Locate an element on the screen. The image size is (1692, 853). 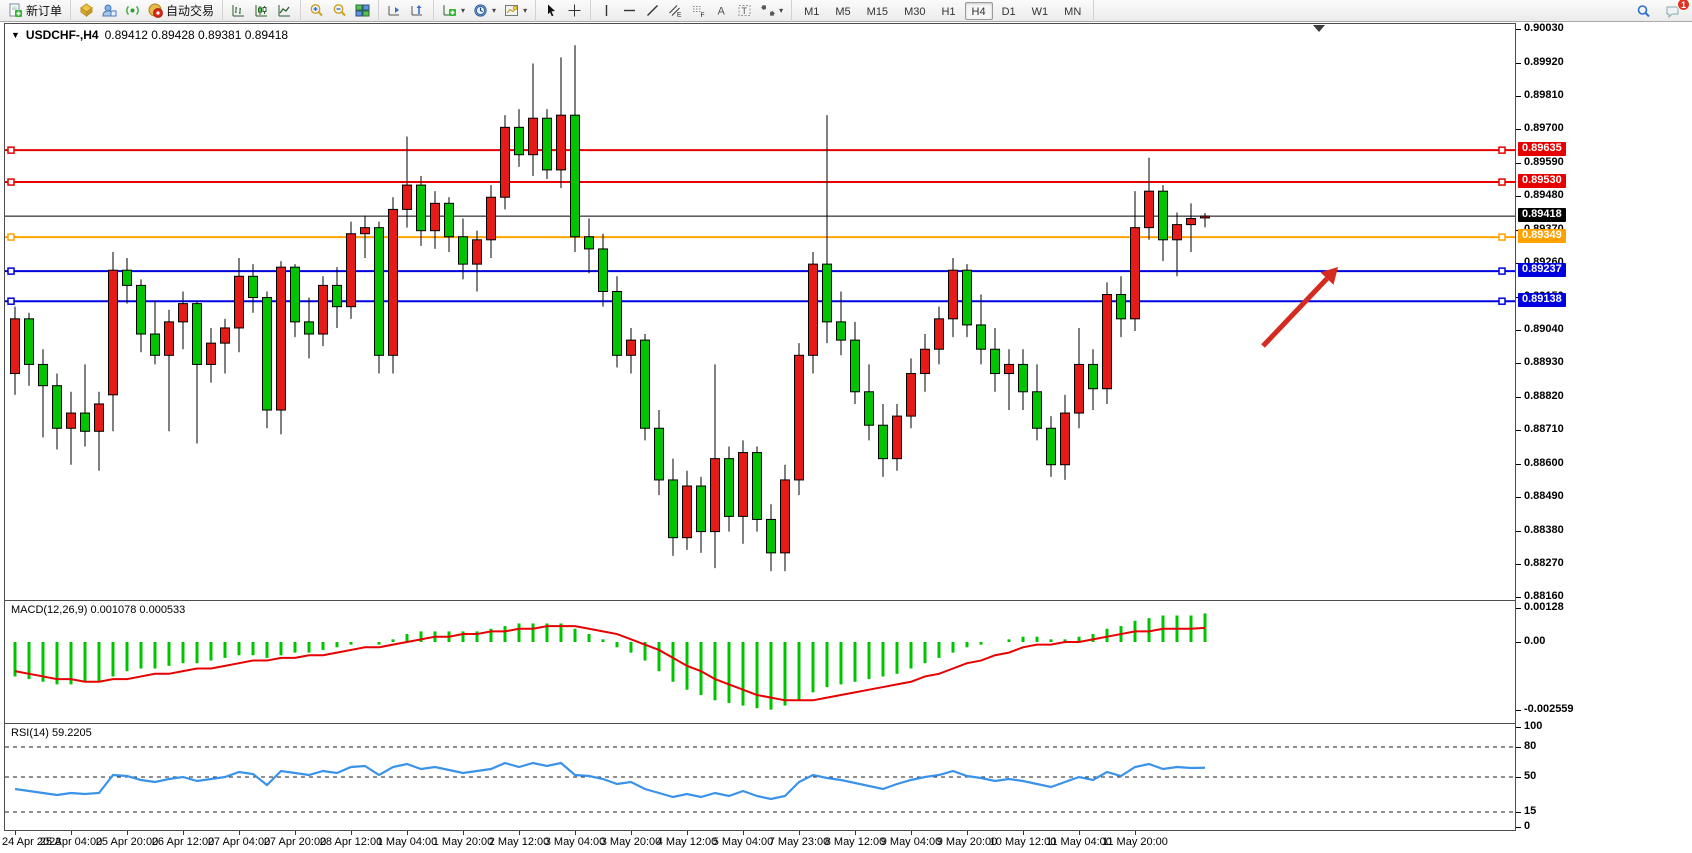
text-label-button: T is located at coordinates (744, 10).